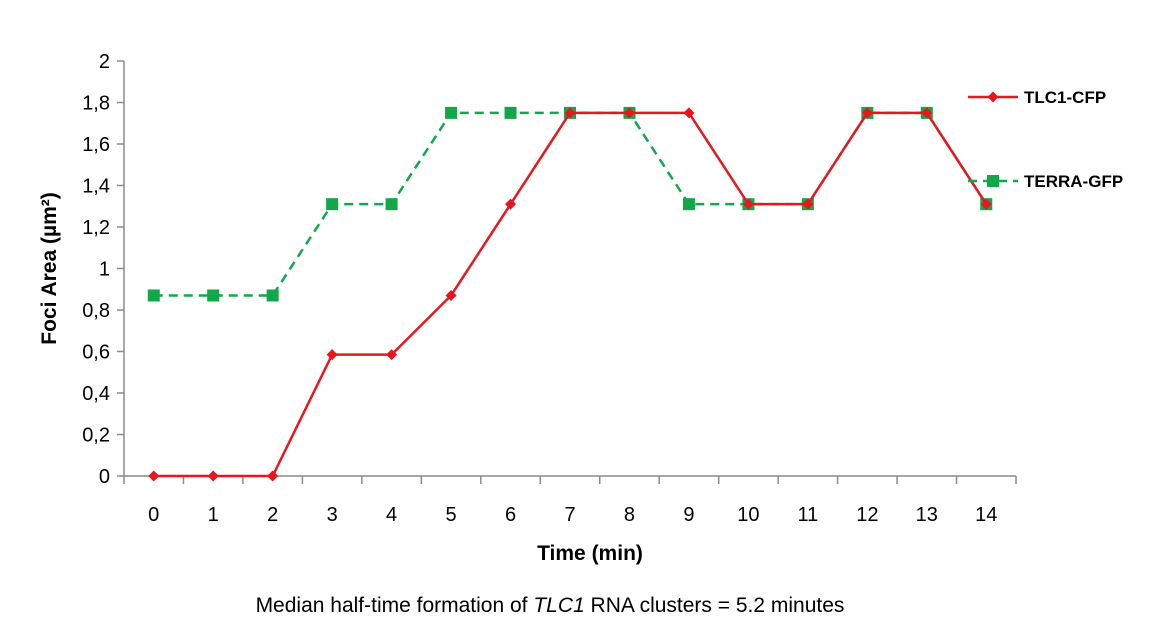 The image size is (1168, 644). I want to click on y-axis-title: Foci Area (µm²), so click(49, 268).